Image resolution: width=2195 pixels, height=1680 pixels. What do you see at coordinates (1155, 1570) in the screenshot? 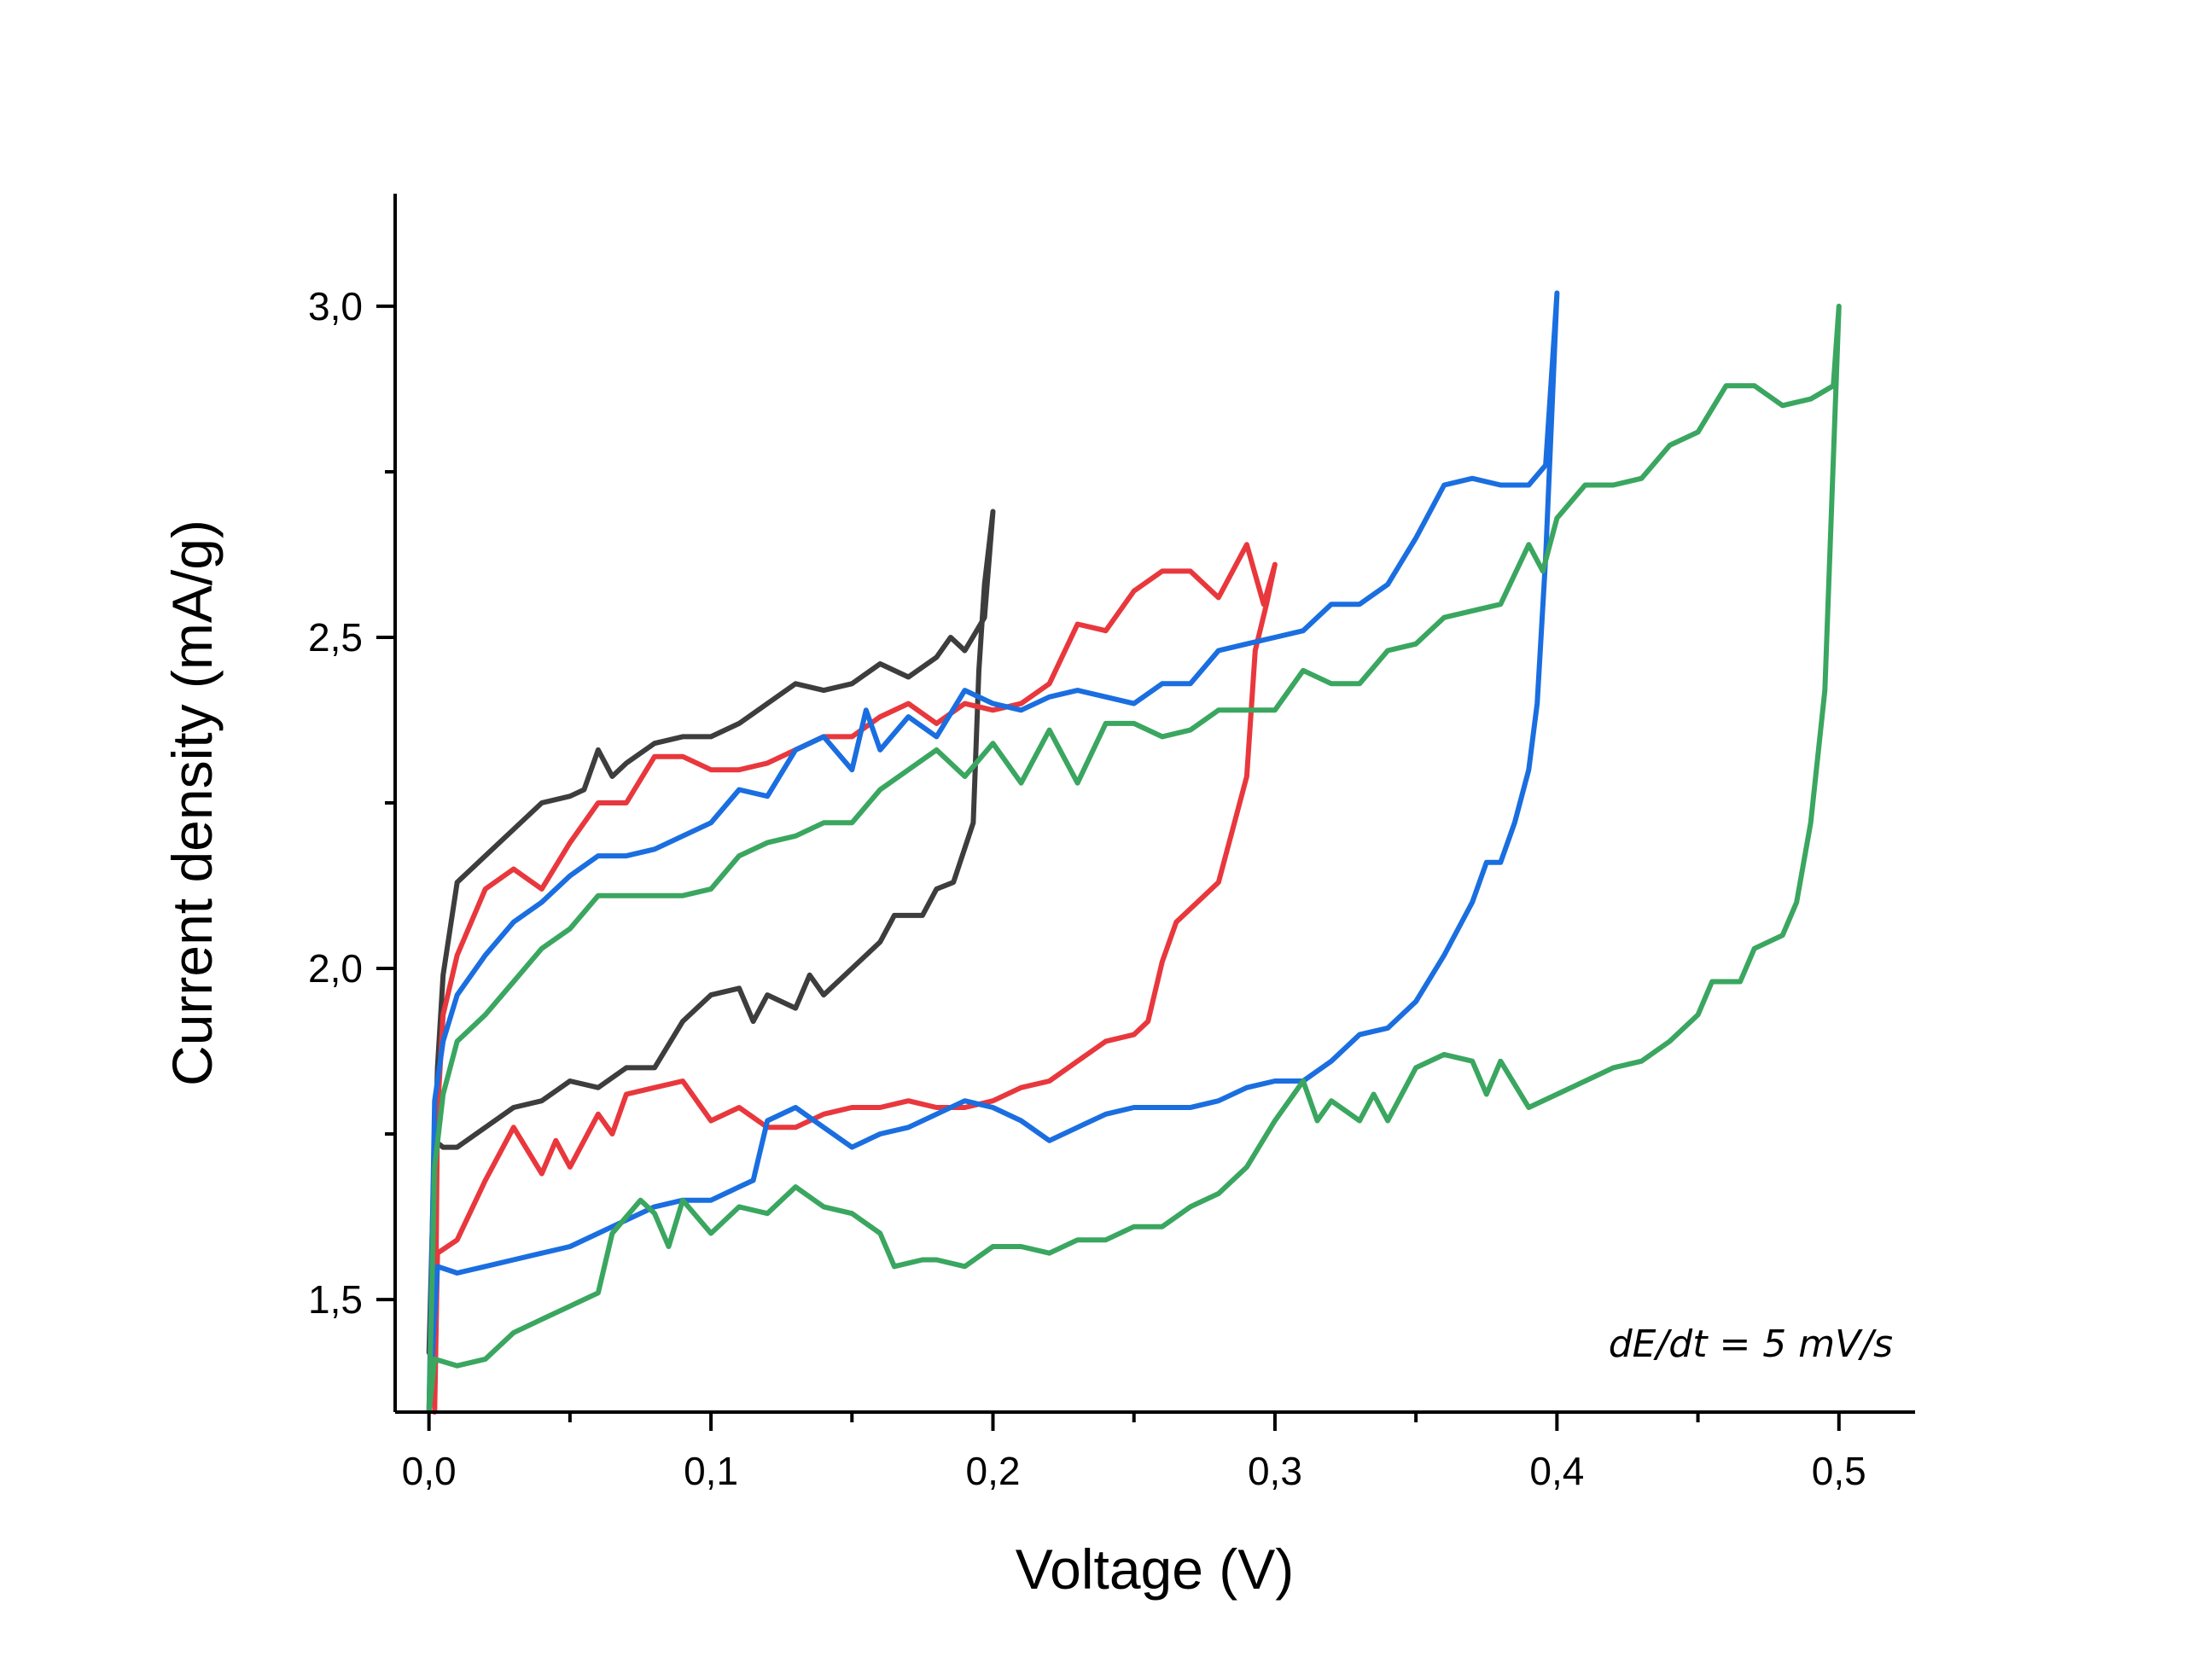
I see `x-axis-title: Voltage (V)` at bounding box center [1155, 1570].